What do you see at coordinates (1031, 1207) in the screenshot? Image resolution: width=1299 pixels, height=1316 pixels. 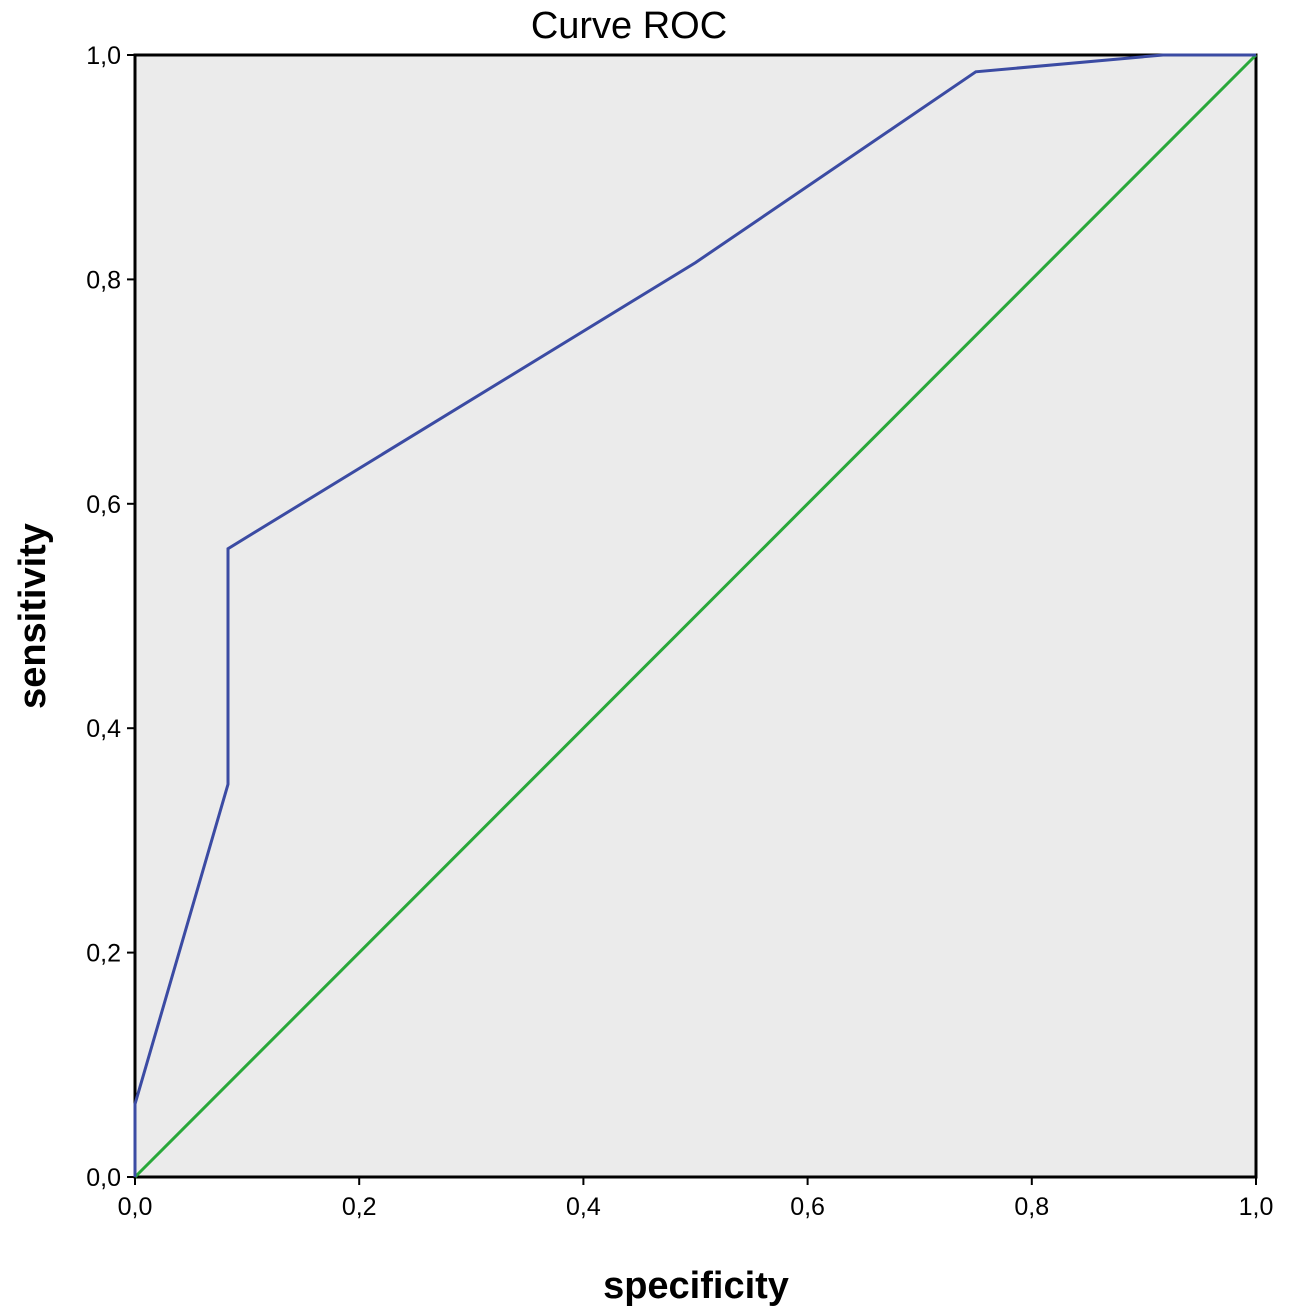 I see `x-tick-label: 0,8` at bounding box center [1031, 1207].